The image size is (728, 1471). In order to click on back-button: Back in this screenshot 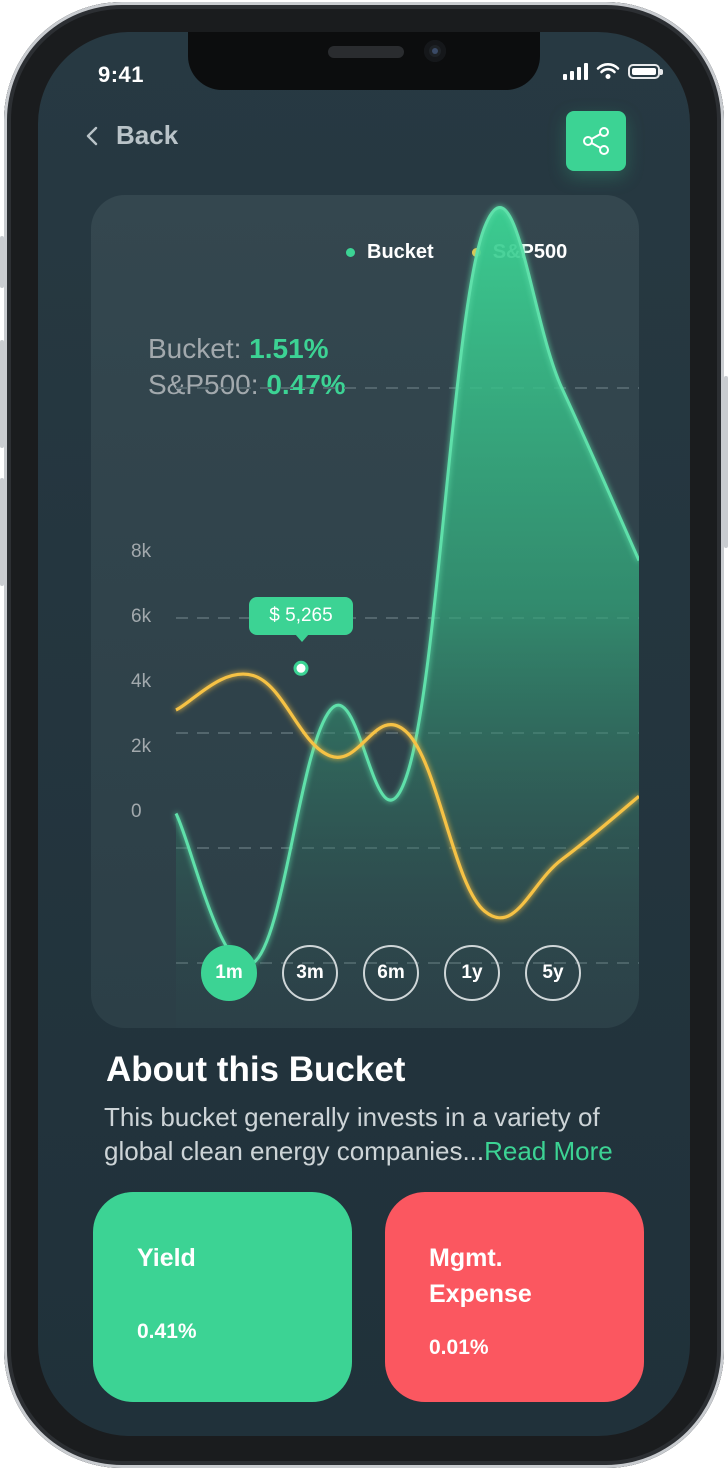, I will do `click(132, 135)`.